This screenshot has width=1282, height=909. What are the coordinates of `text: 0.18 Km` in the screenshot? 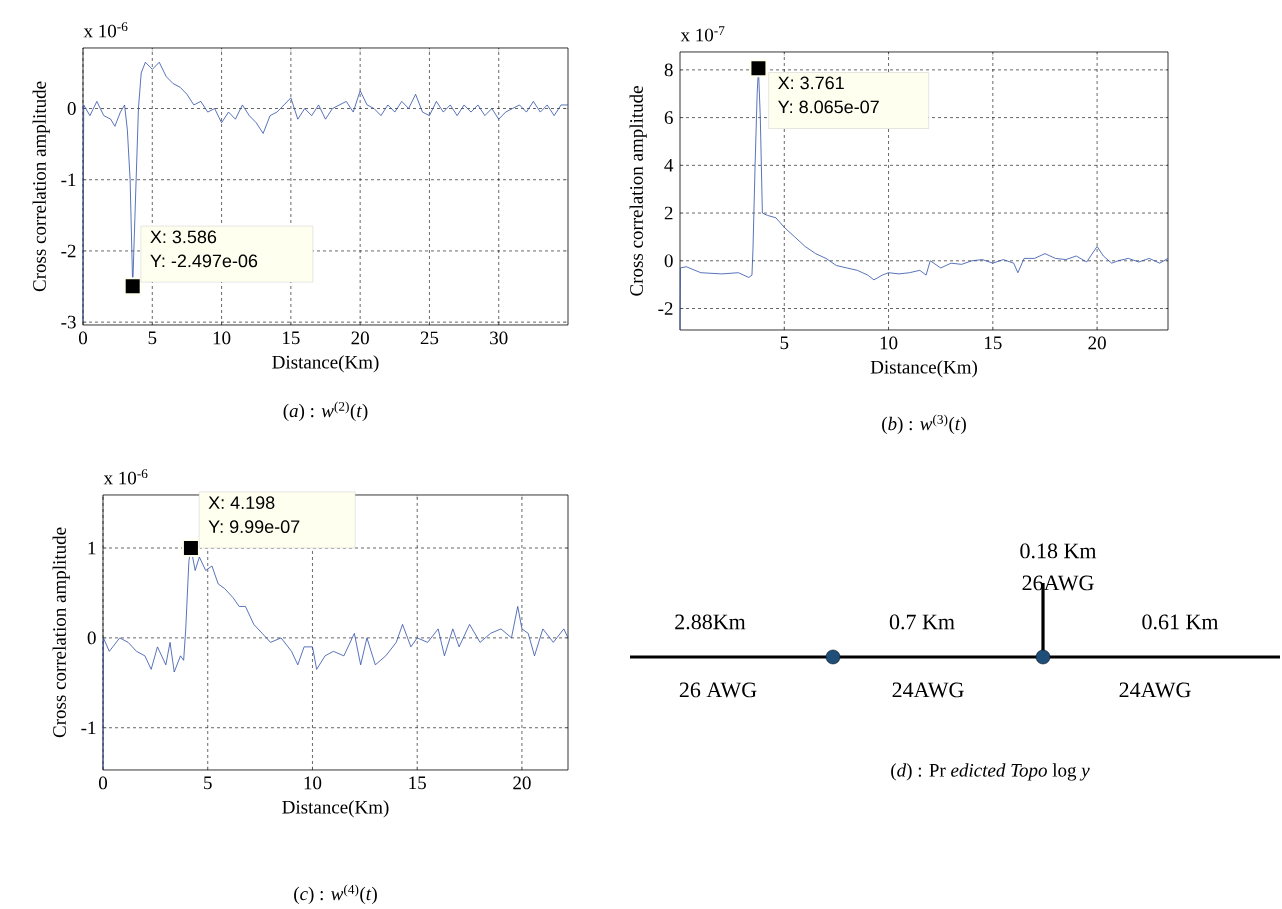 It's located at (1058, 551).